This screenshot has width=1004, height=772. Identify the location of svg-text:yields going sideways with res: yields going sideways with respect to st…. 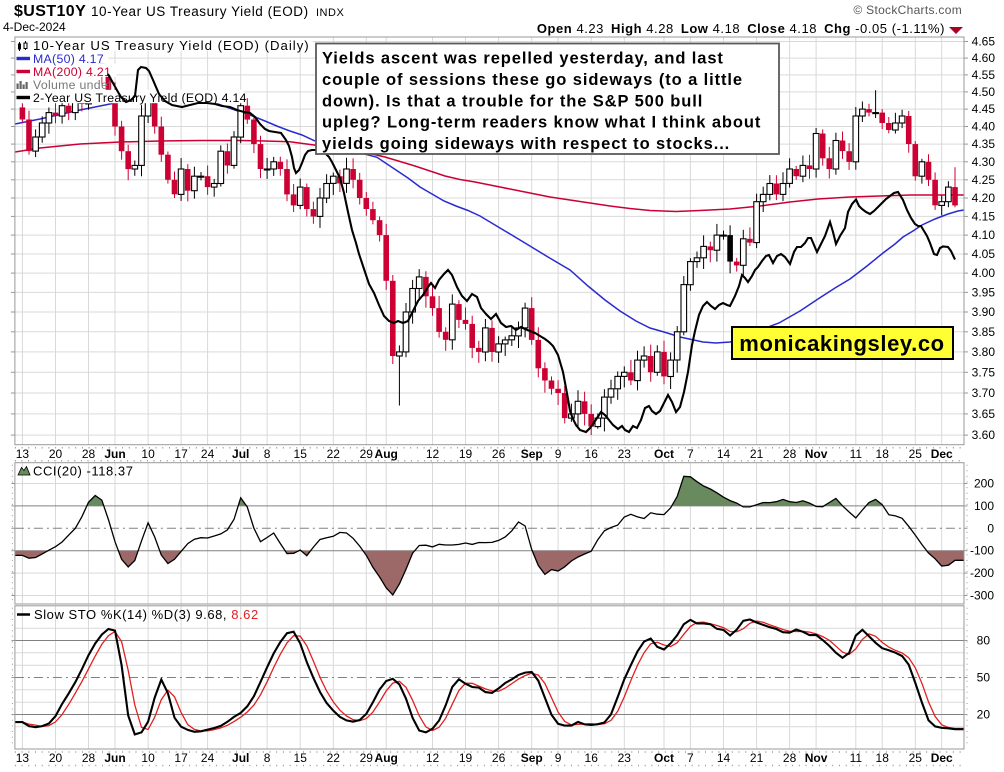
(526, 144).